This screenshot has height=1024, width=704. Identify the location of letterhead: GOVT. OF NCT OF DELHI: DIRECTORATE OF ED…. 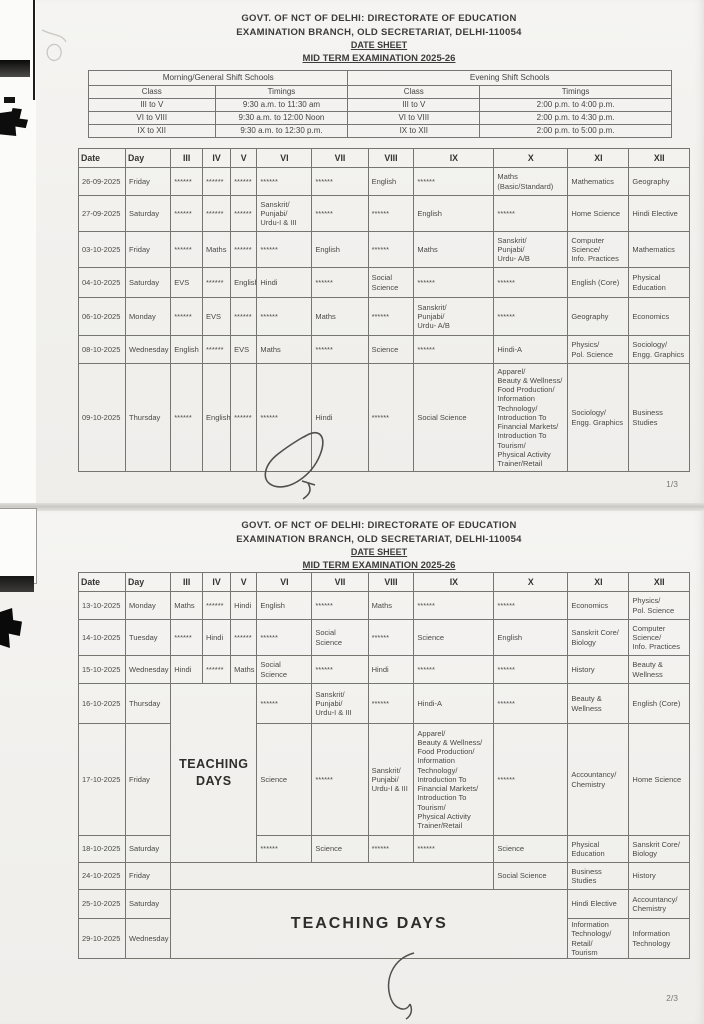
(379, 546).